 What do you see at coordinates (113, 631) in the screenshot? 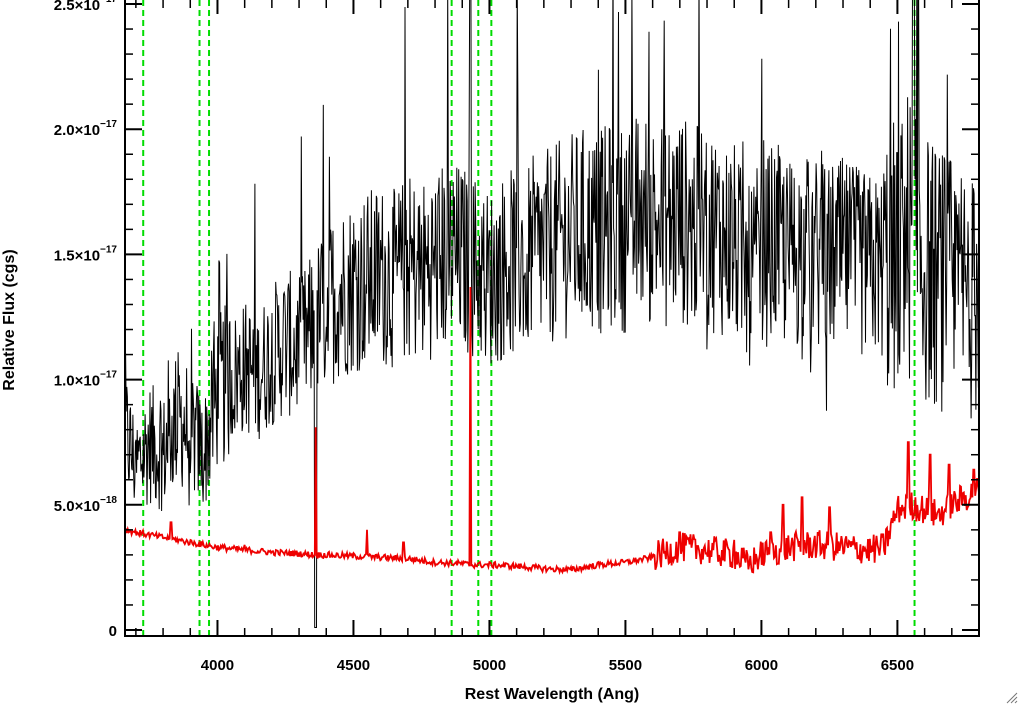
I see `y-tick-label: 0` at bounding box center [113, 631].